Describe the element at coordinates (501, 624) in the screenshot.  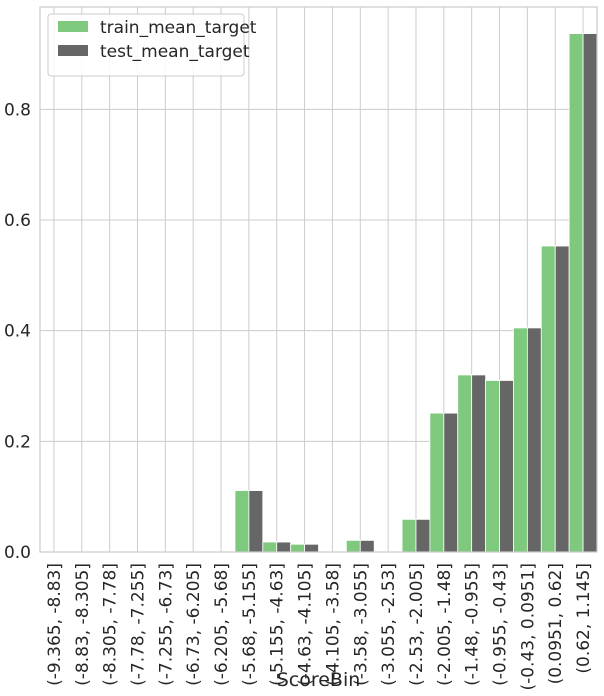
I see `x-tick-label: (-0.955, -0.43]` at that location.